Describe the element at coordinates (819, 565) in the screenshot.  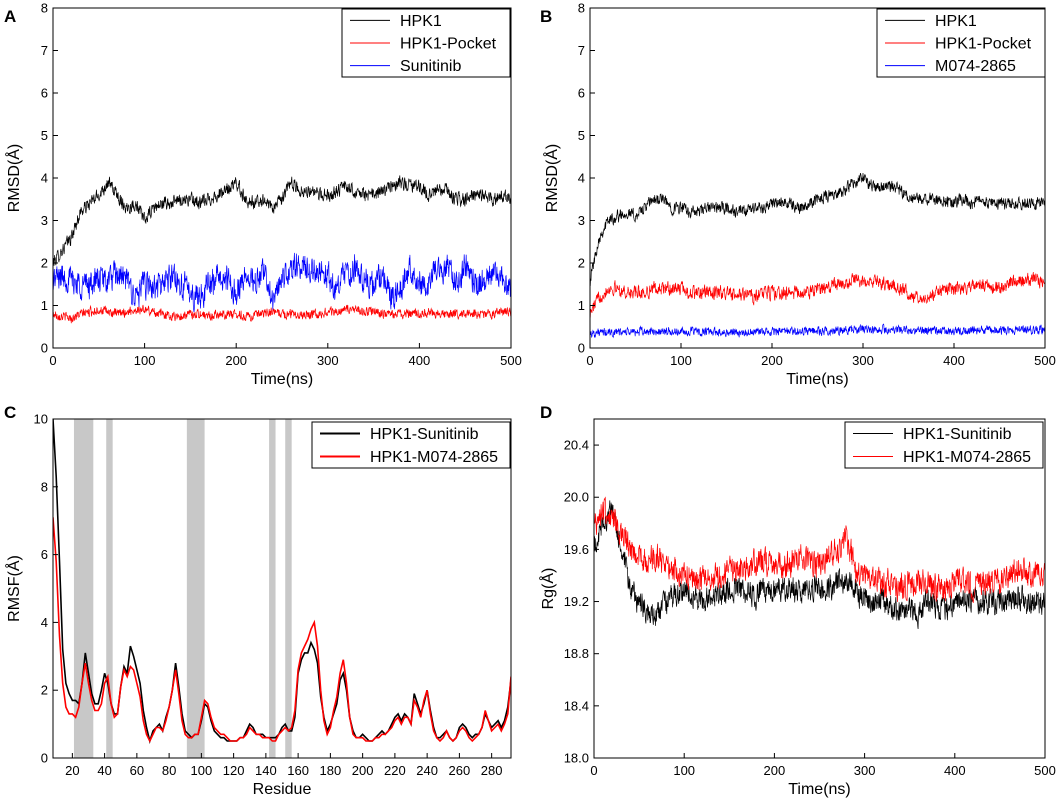
I see `series-line-hpk1-sunitinib` at that location.